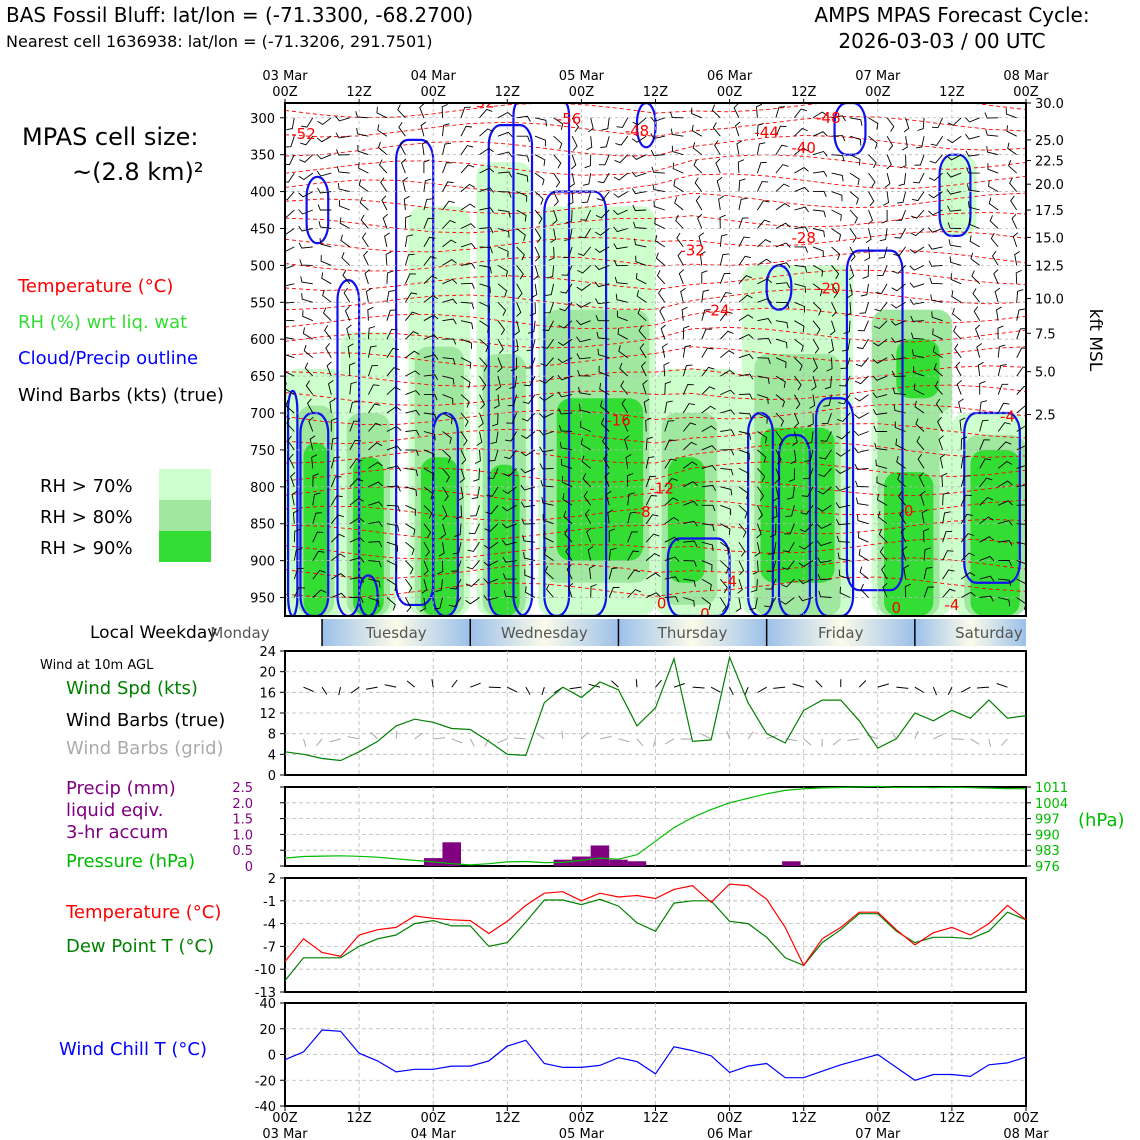 This screenshot has height=1140, width=1140. What do you see at coordinates (262, 377) in the screenshot?
I see `pressure-tick-label-7: 650` at bounding box center [262, 377].